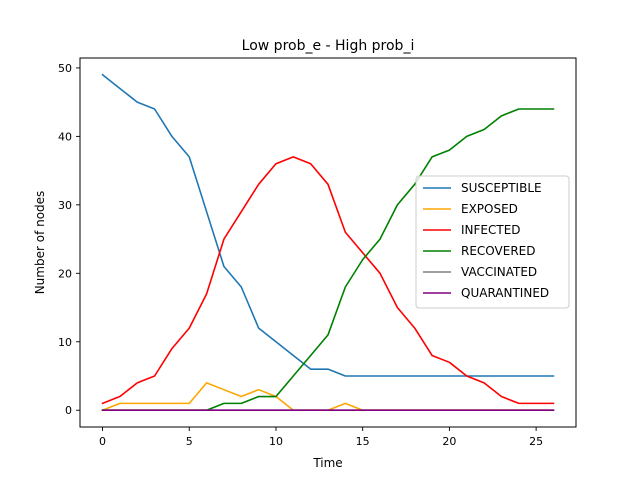  What do you see at coordinates (489, 209) in the screenshot?
I see `legend-label-exposed: EXPOSED` at bounding box center [489, 209].